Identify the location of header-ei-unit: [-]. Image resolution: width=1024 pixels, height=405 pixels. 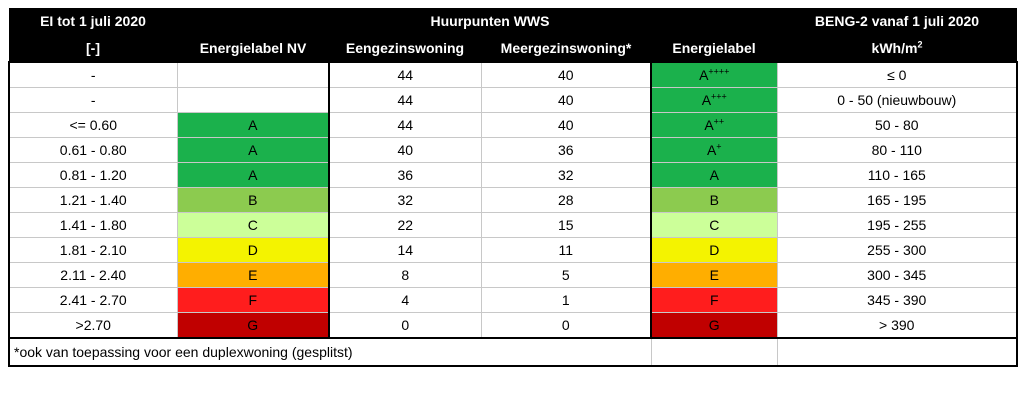
(93, 48).